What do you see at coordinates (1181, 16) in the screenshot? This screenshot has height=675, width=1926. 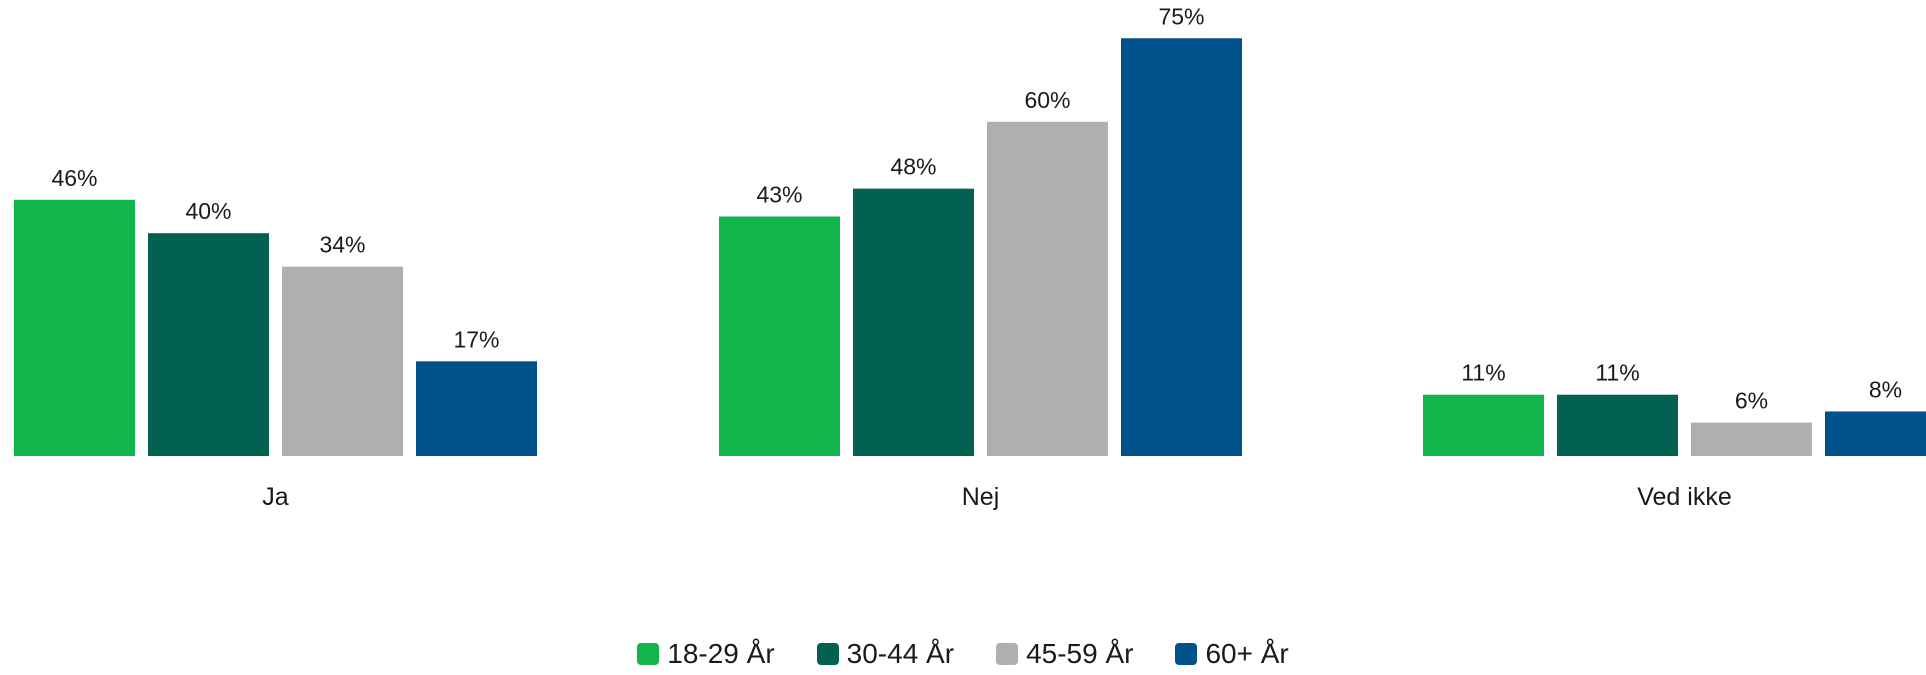 I see `data-label: 75%` at bounding box center [1181, 16].